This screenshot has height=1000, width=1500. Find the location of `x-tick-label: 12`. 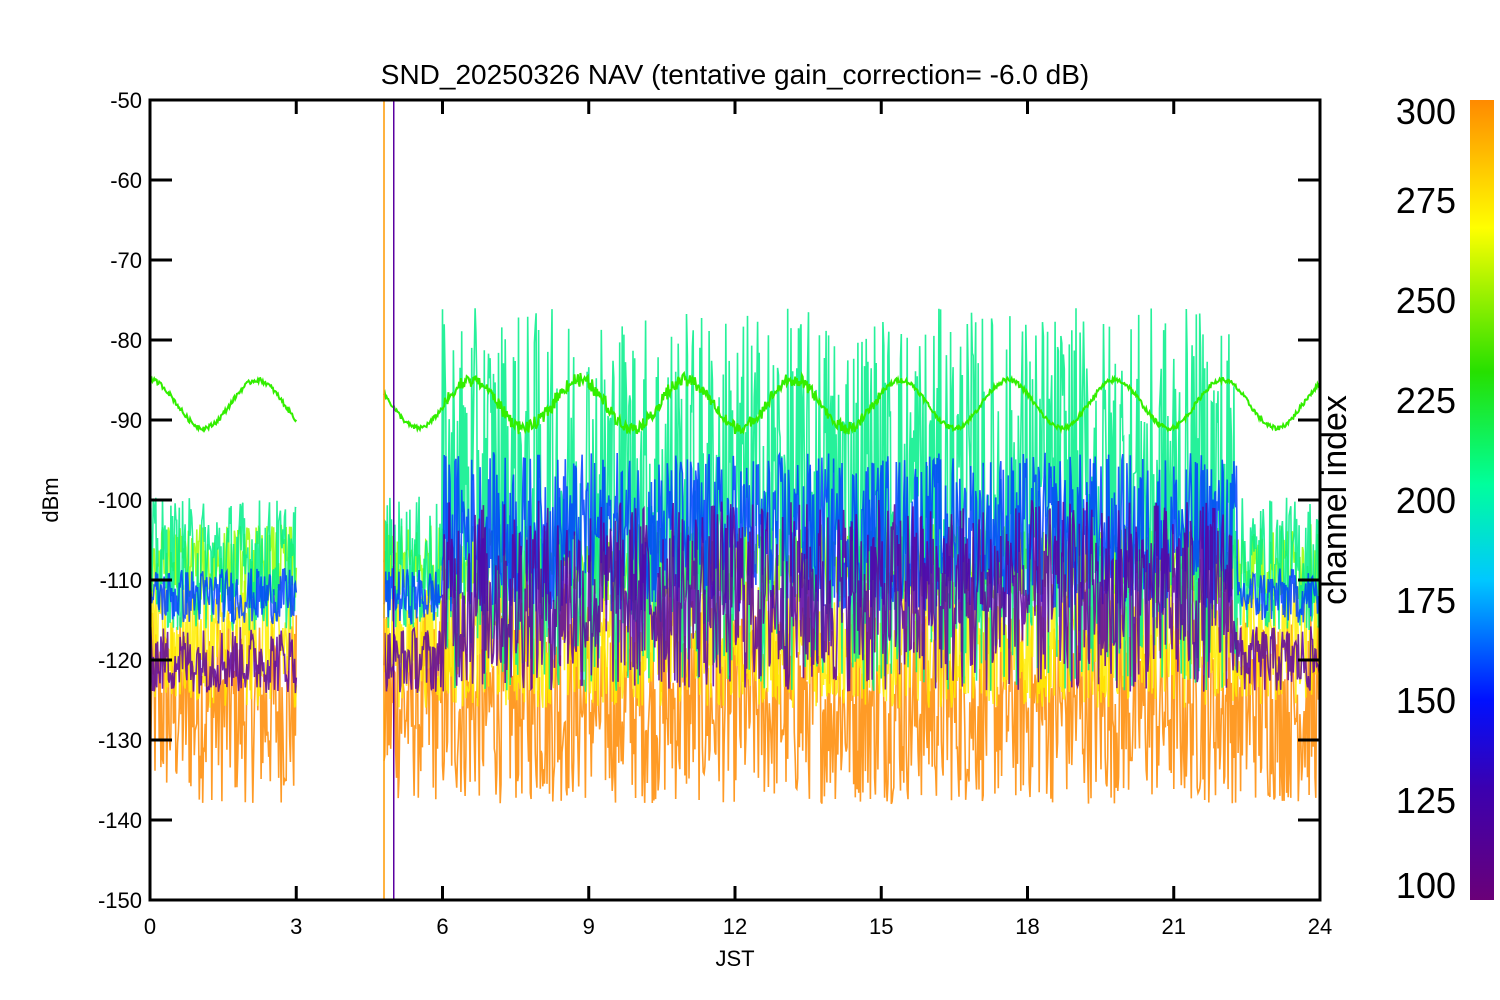

x-tick-label: 12 is located at coordinates (735, 926).